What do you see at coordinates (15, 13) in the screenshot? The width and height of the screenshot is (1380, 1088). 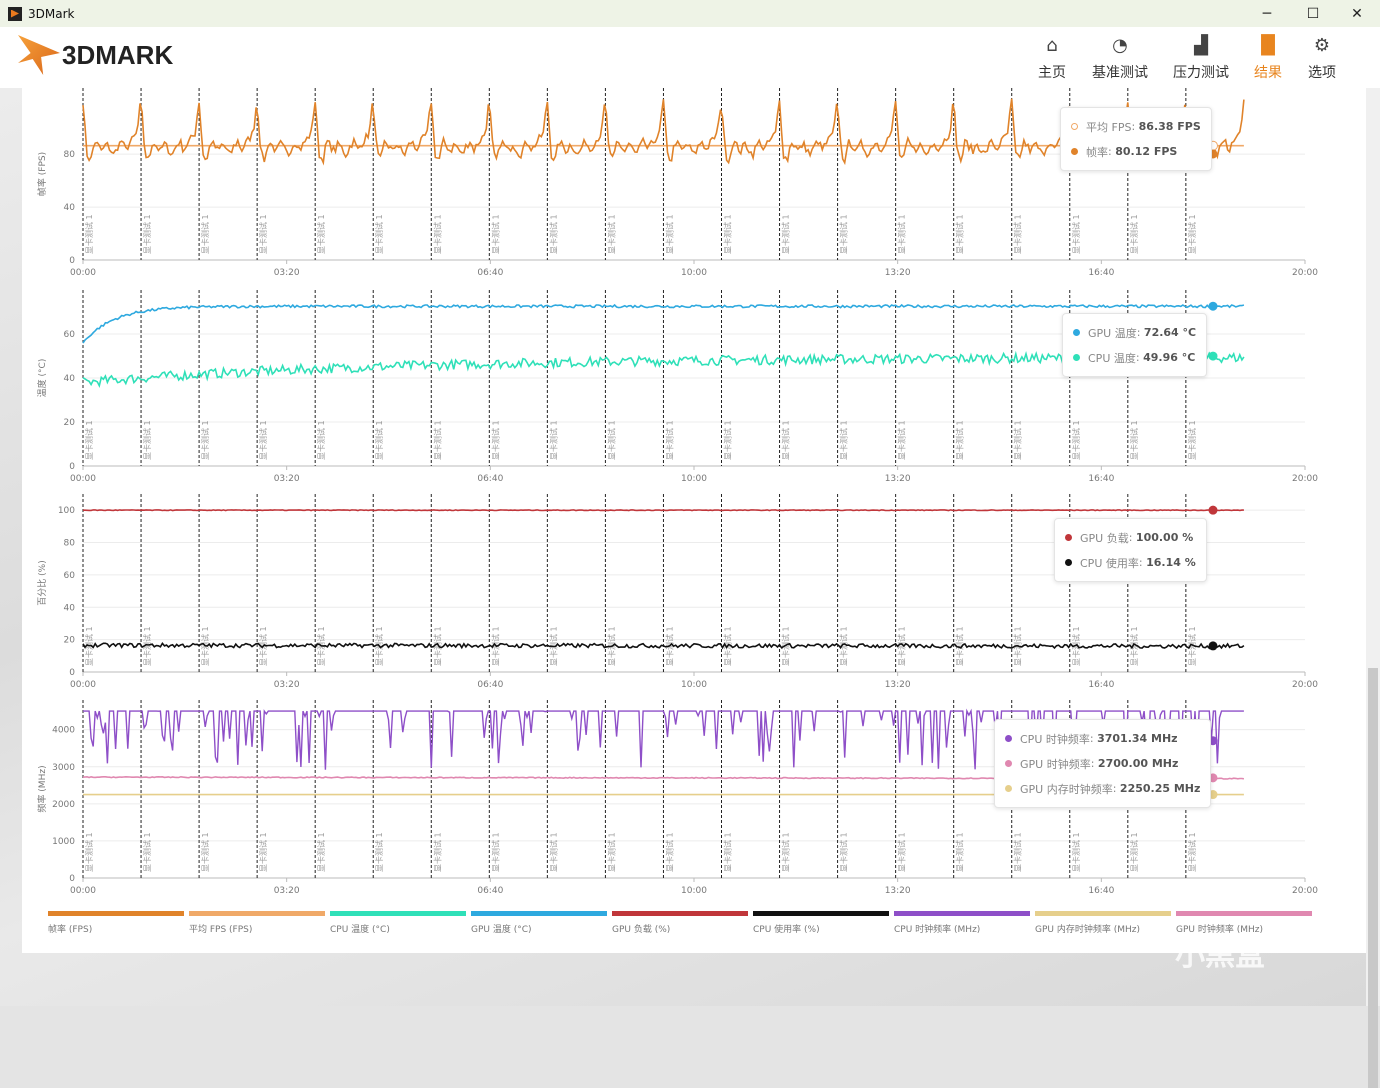 I see `app-icon` at bounding box center [15, 13].